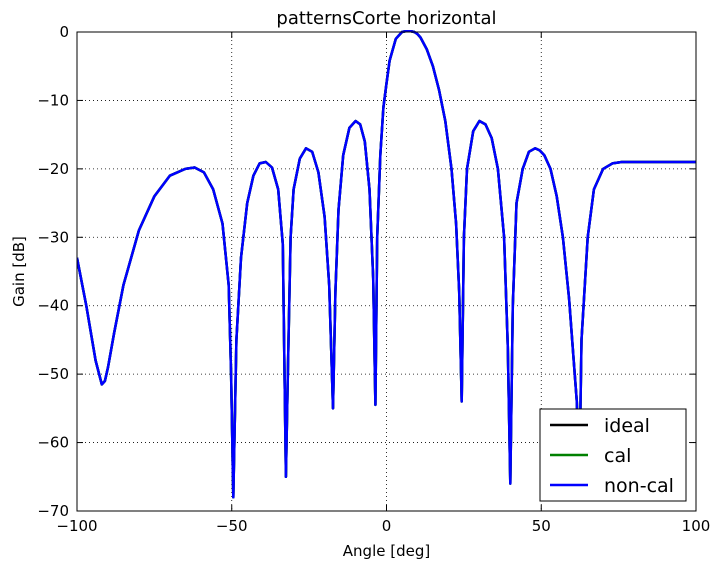 The width and height of the screenshot is (721, 570). What do you see at coordinates (53, 306) in the screenshot?
I see `y-tick-label: −40` at bounding box center [53, 306].